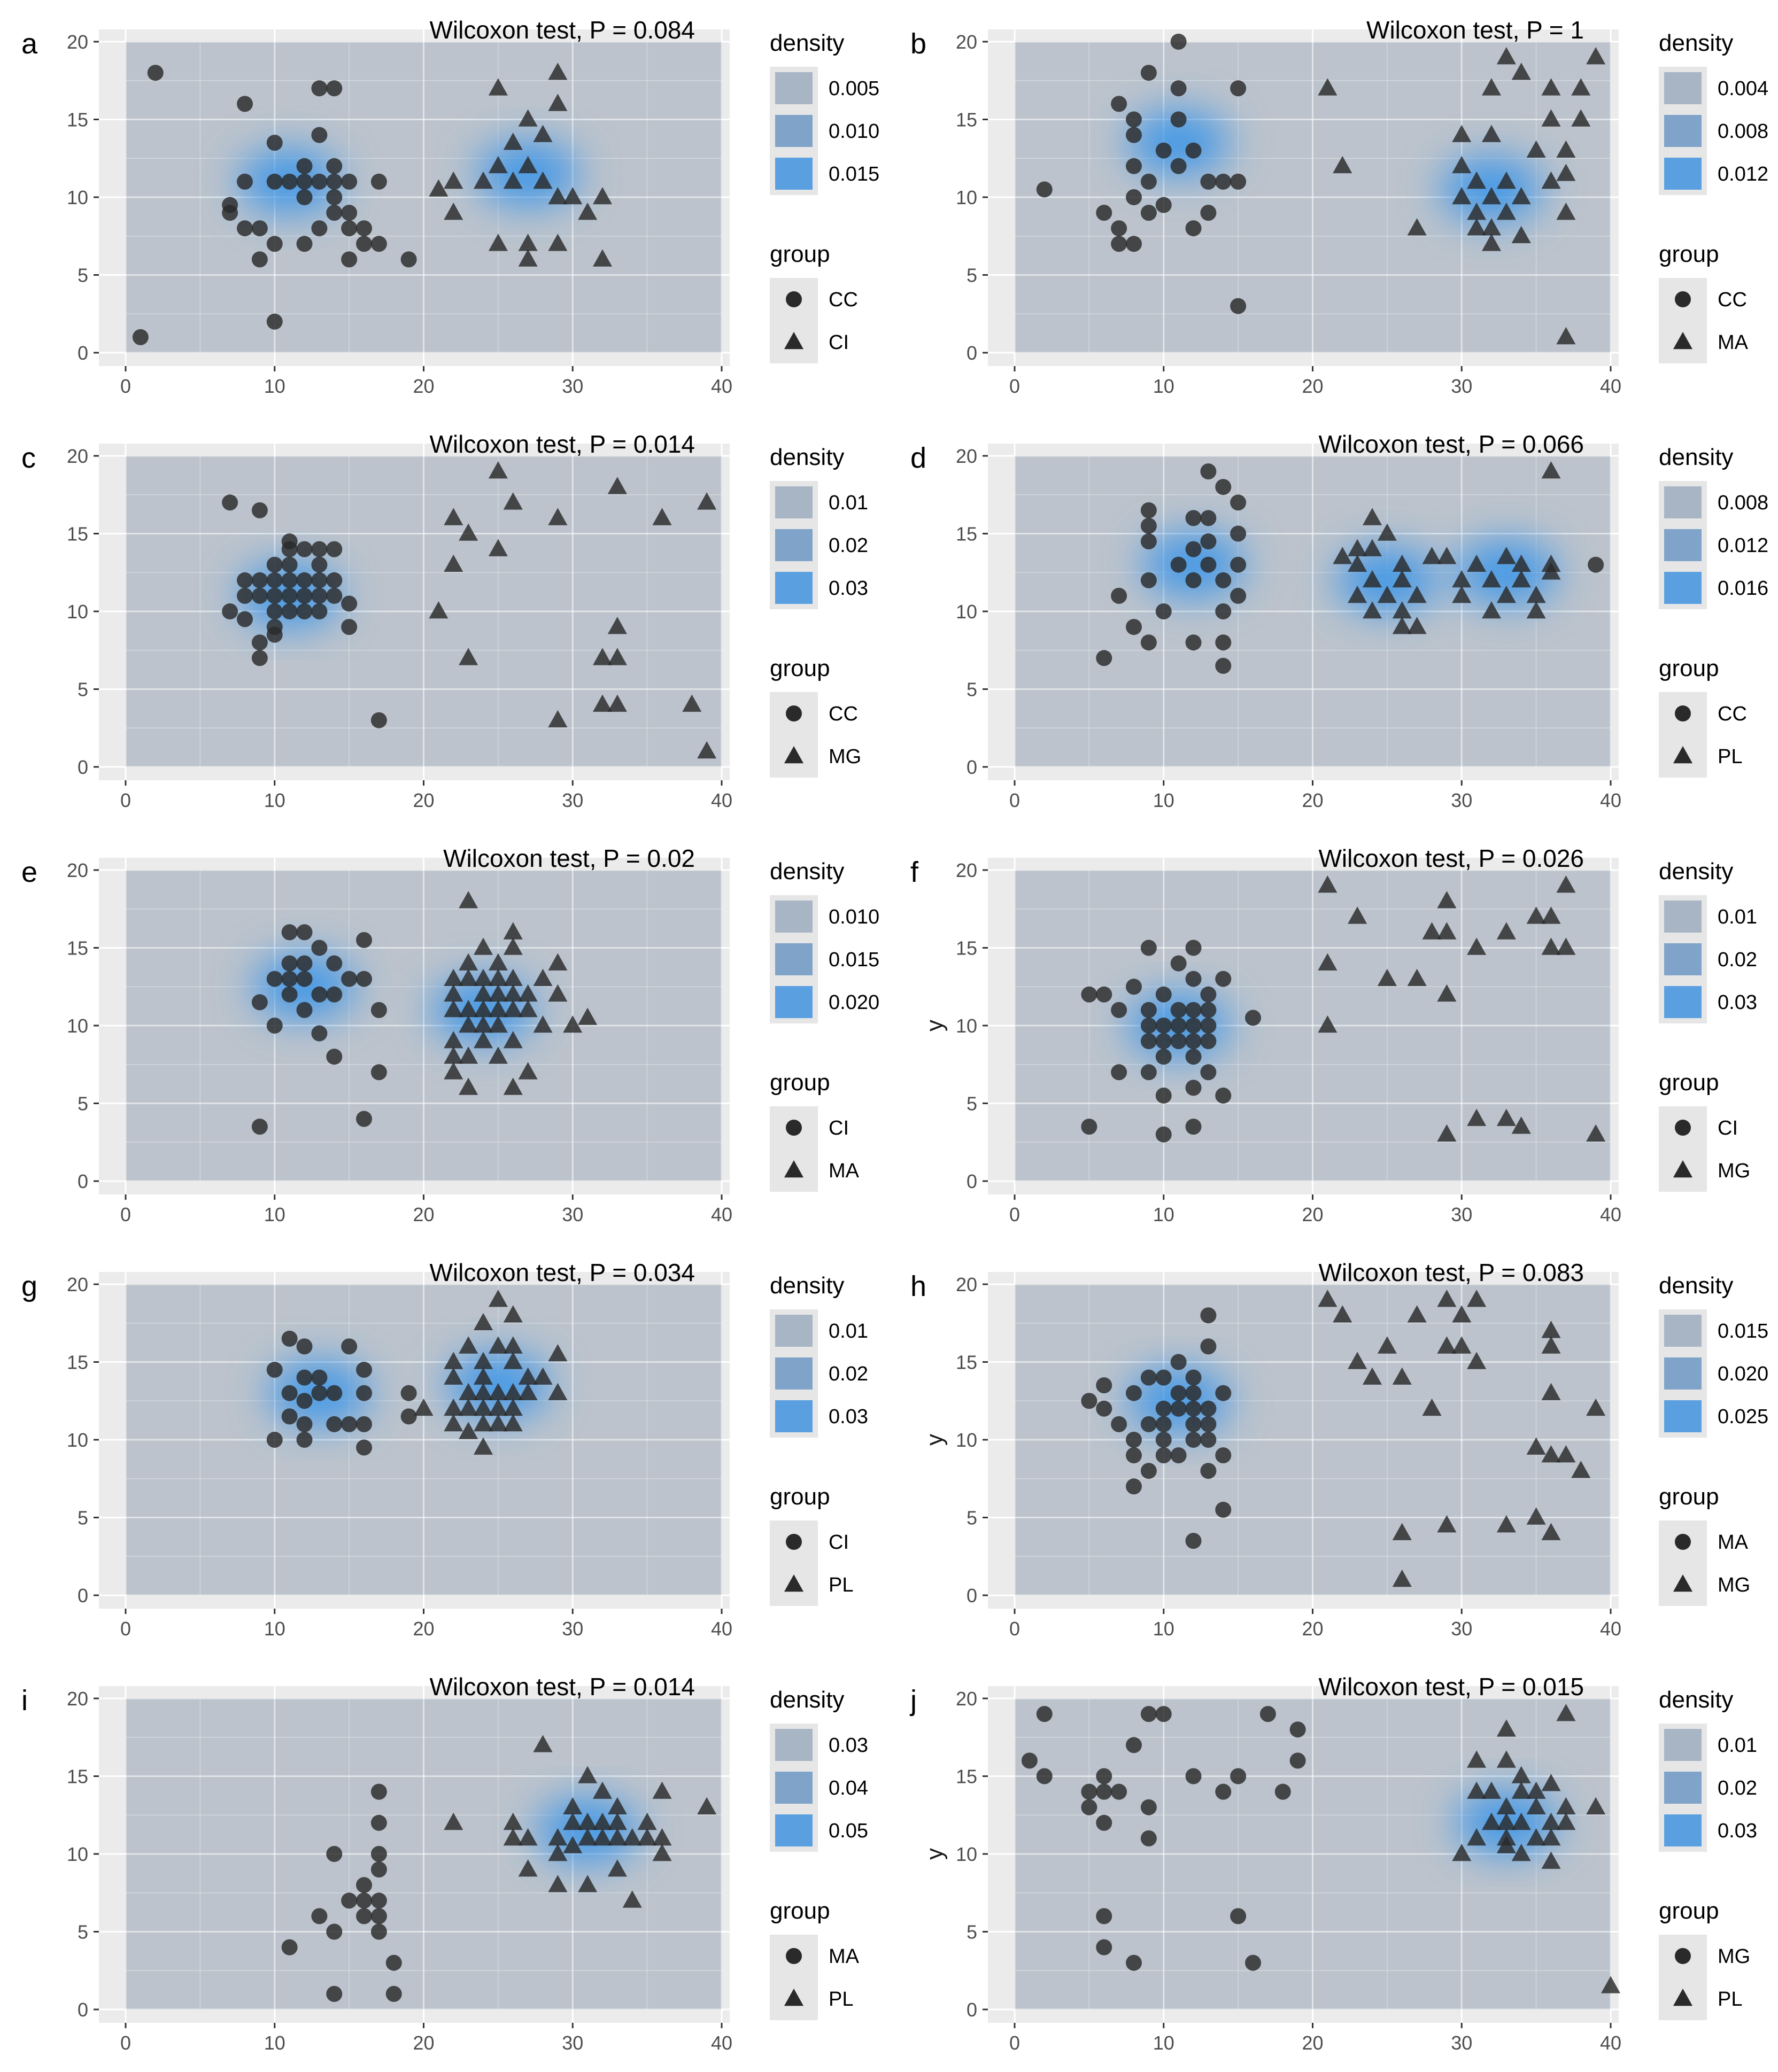 This screenshot has height=2072, width=1778. What do you see at coordinates (528, 242) in the screenshot?
I see `point-triangle-CI` at bounding box center [528, 242].